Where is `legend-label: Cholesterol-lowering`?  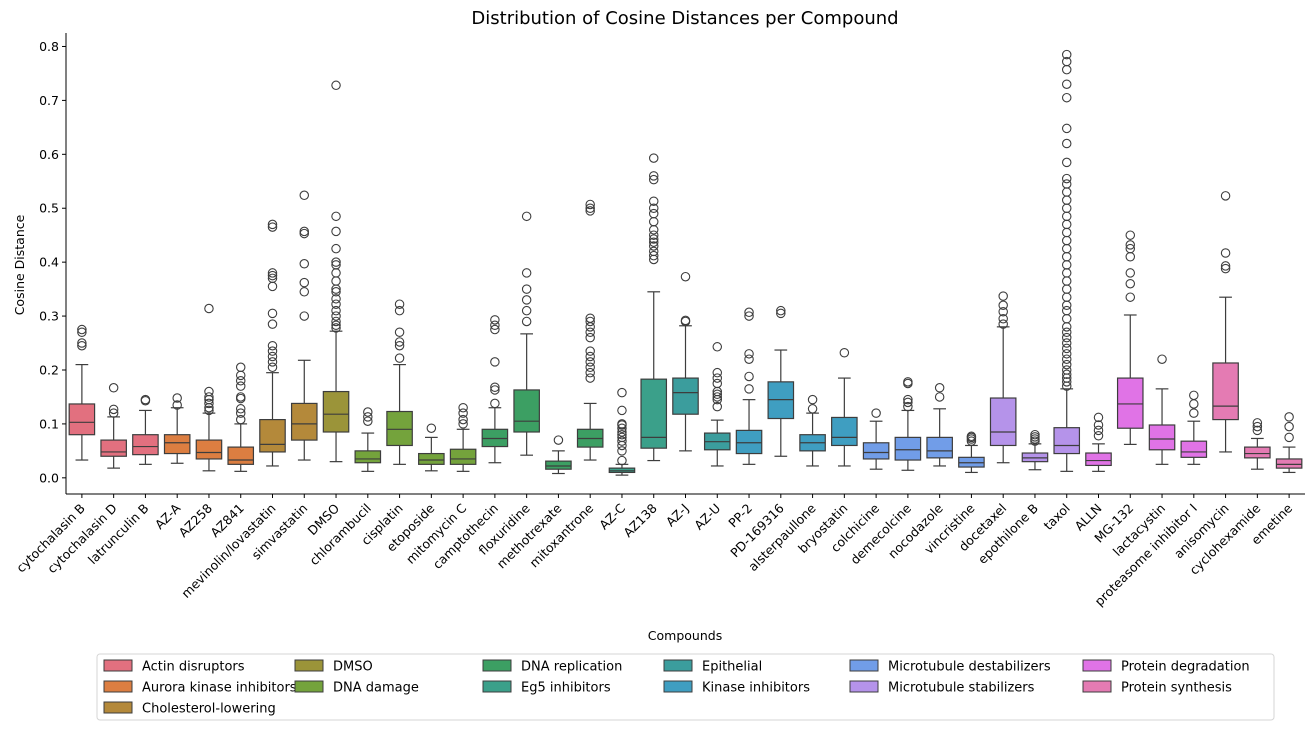
legend-label: Cholesterol-lowering is located at coordinates (209, 709).